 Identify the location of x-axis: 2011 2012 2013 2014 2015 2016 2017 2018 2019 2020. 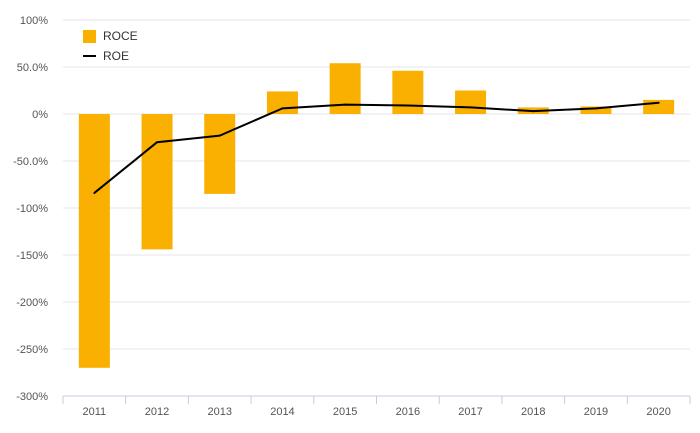
(376, 406).